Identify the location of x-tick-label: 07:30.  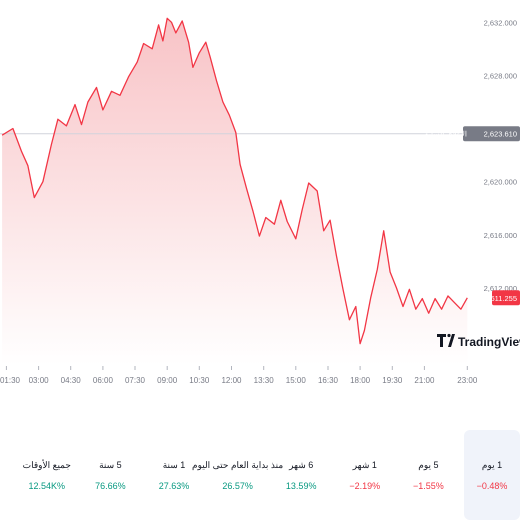
(135, 380).